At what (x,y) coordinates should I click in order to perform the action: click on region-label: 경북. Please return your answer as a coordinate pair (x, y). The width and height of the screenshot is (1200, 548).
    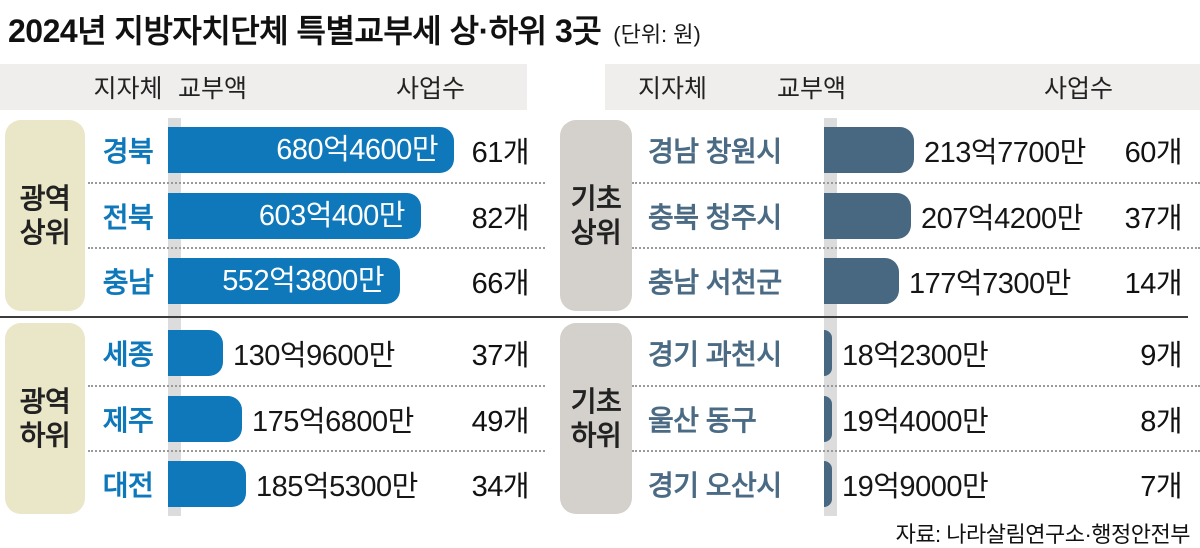
    Looking at the image, I should click on (128, 151).